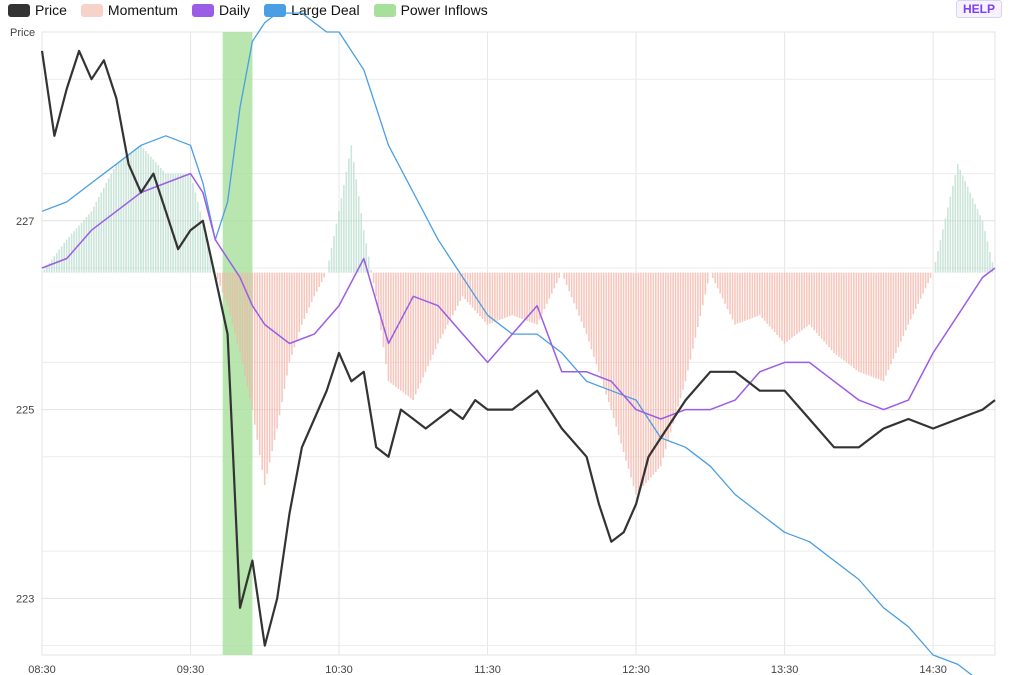 This screenshot has height=675, width=1012. I want to click on x-tick-label: 09:30, so click(191, 669).